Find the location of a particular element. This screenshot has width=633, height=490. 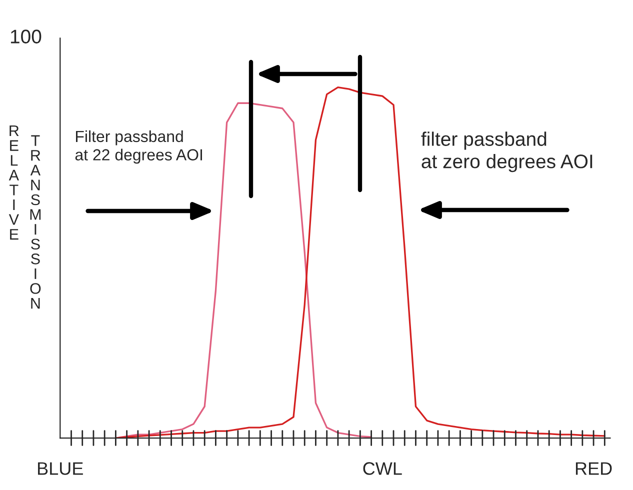

annotation: filter passband at zero degrees AOI is located at coordinates (506, 152).